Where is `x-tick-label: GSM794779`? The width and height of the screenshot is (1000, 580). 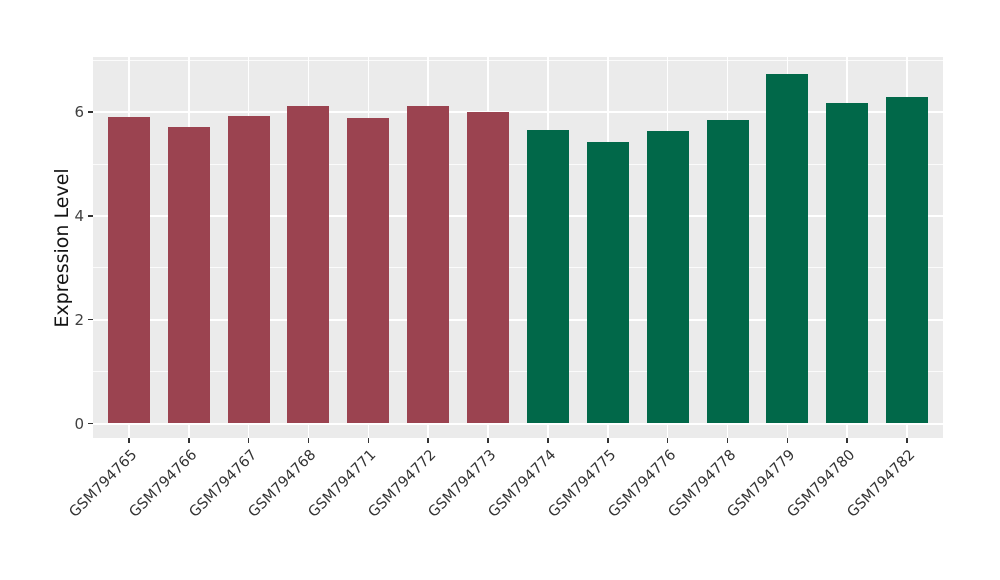
x-tick-label: GSM794779 is located at coordinates (761, 484).